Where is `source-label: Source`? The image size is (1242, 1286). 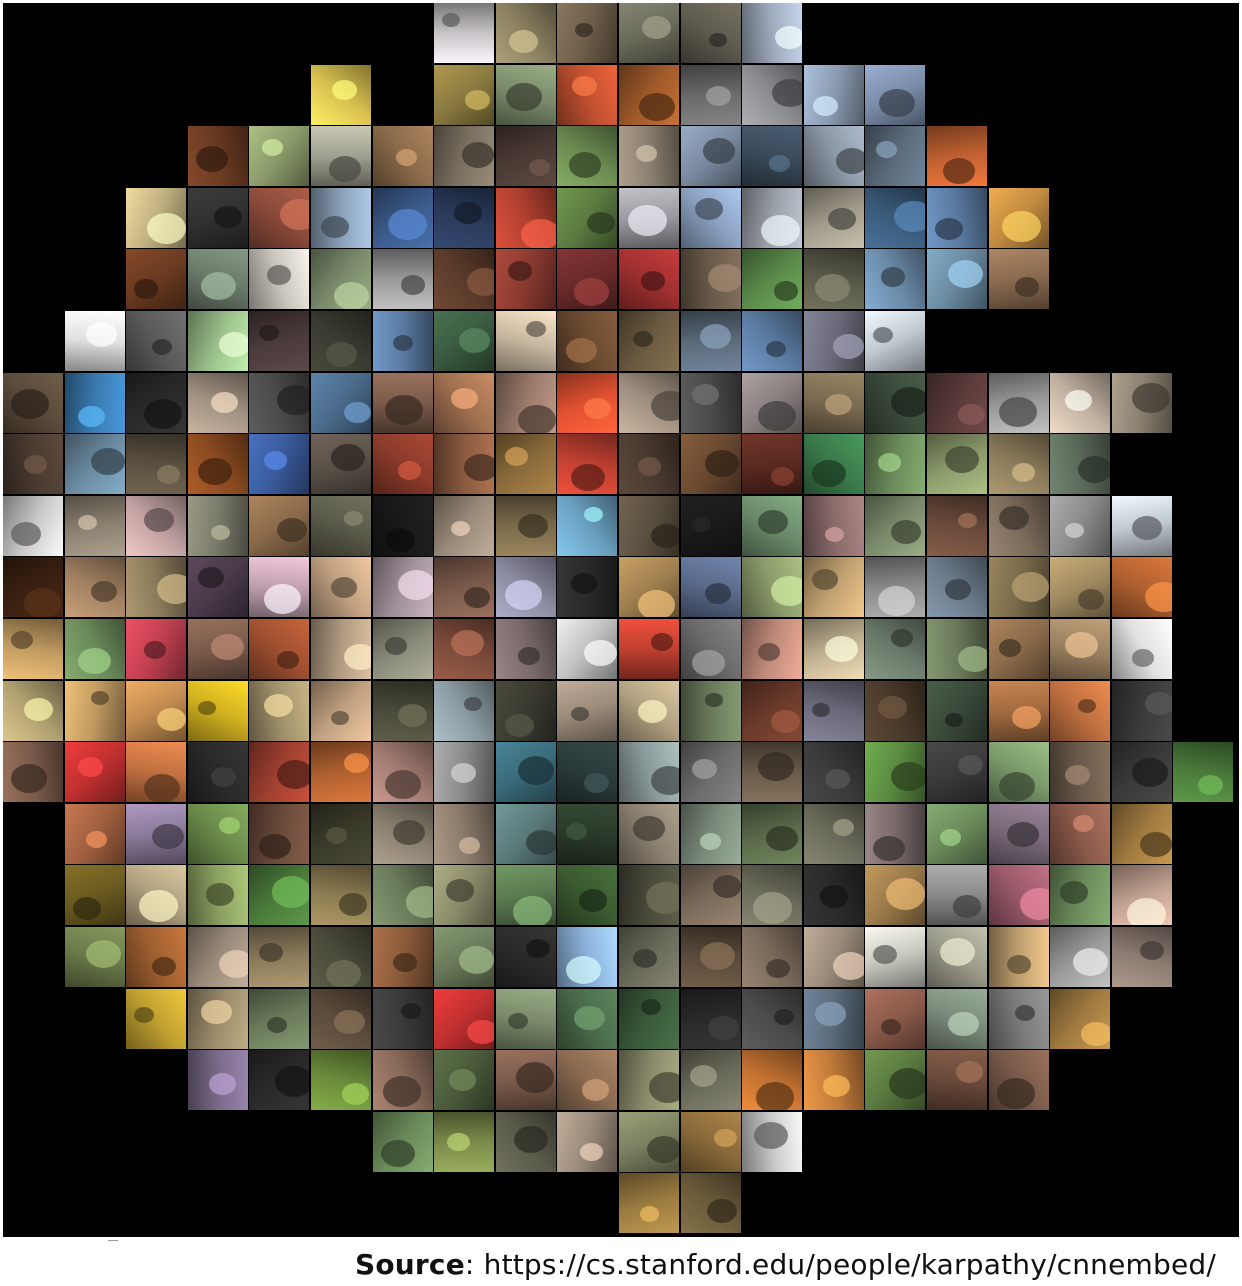
source-label: Source is located at coordinates (409, 1264).